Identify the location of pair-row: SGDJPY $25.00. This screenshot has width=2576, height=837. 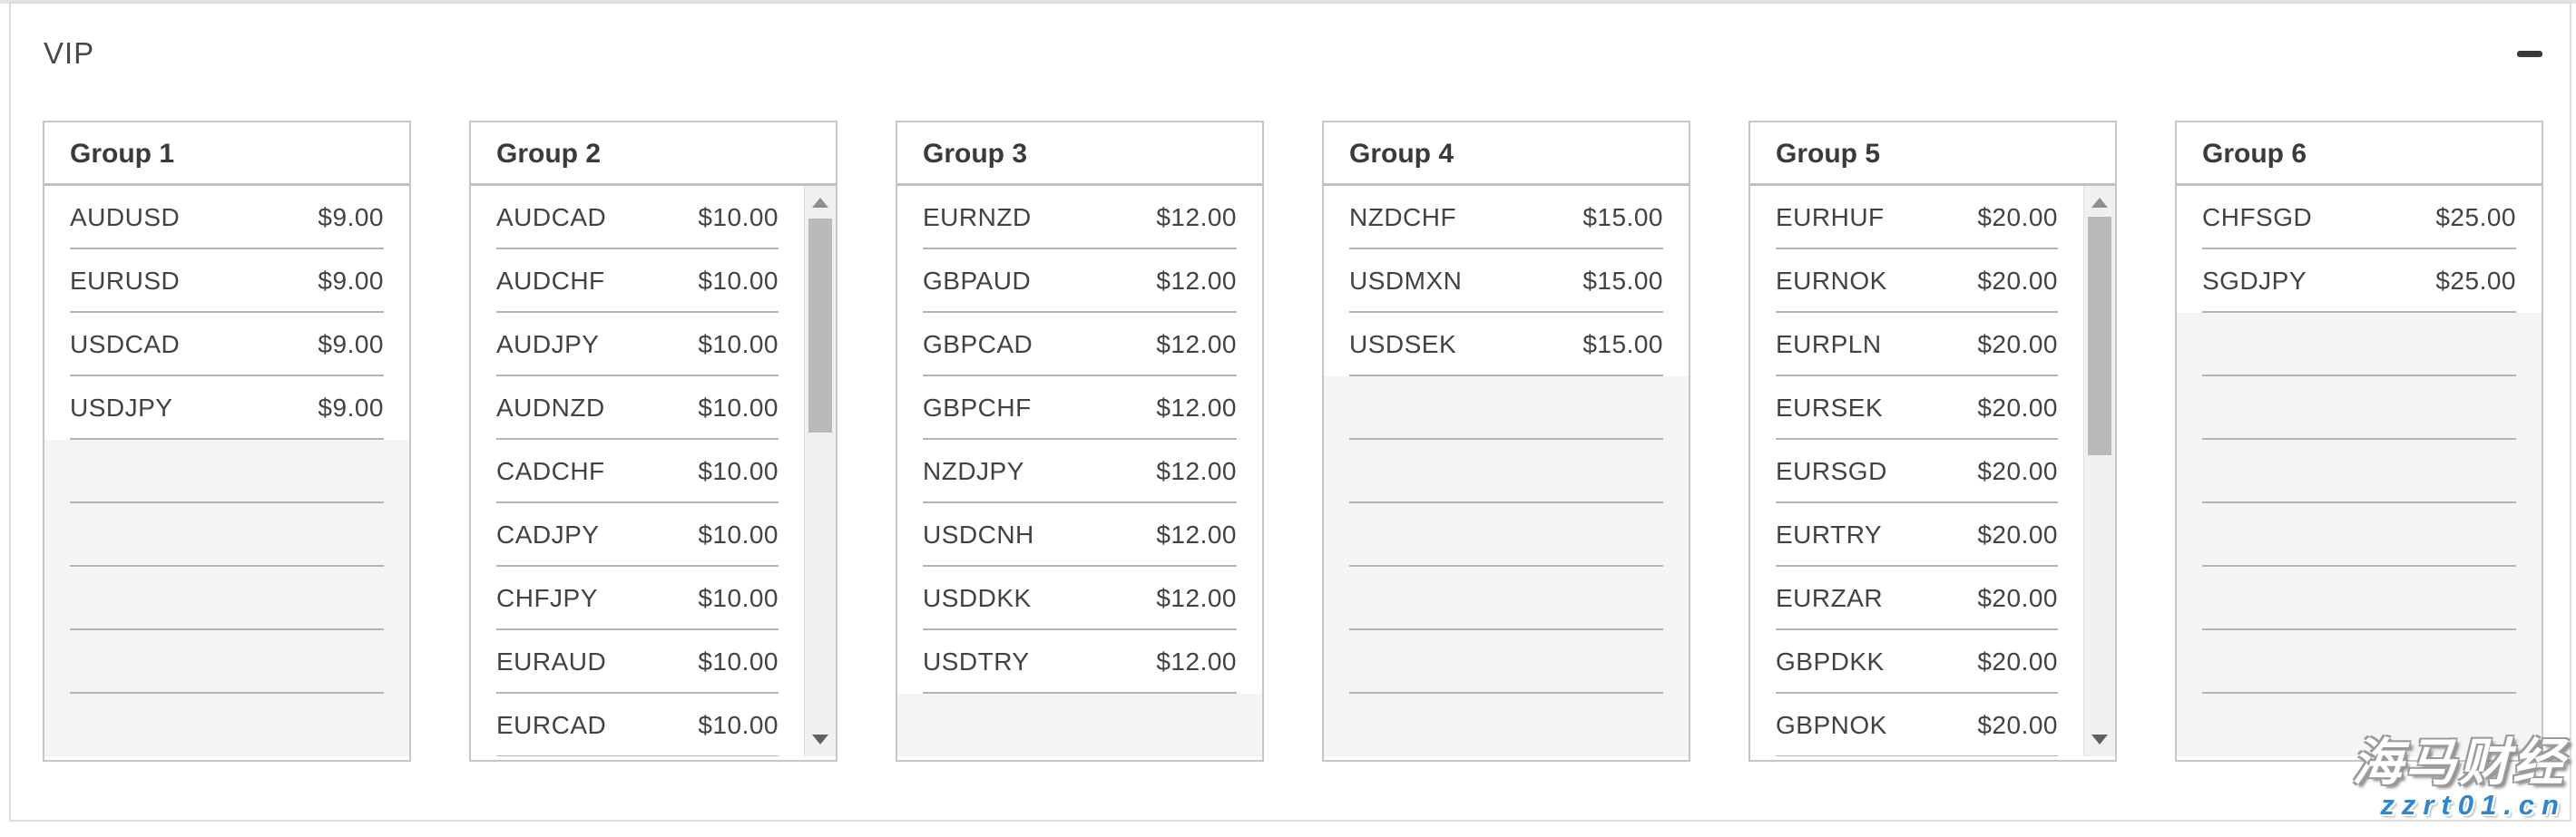
(2359, 281).